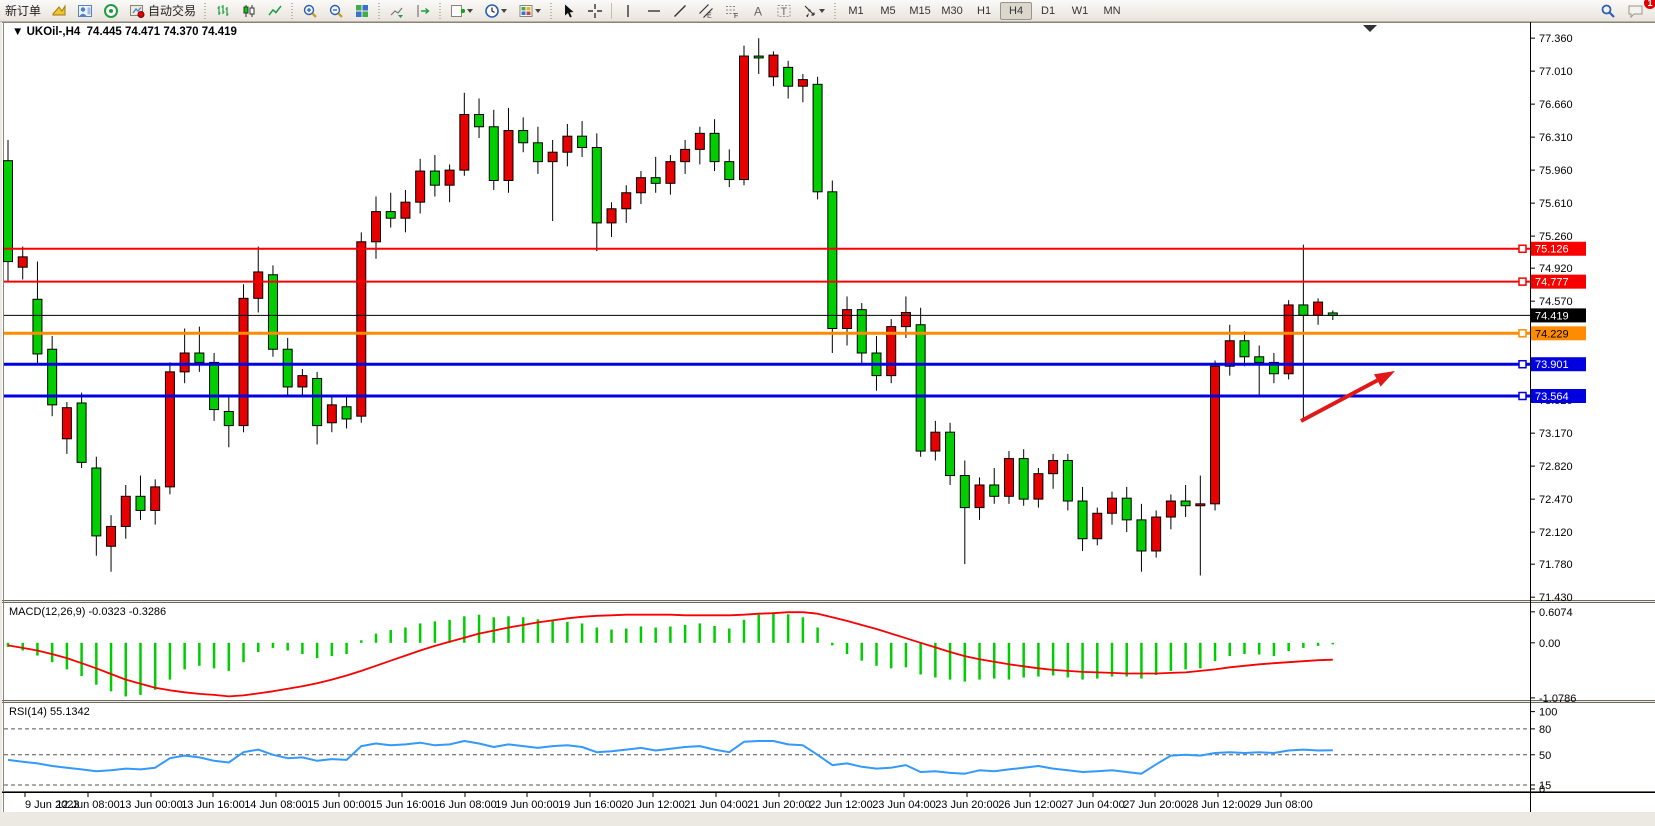 The image size is (1655, 826). What do you see at coordinates (1556, 533) in the screenshot?
I see `svg-text: 72.120` at bounding box center [1556, 533].